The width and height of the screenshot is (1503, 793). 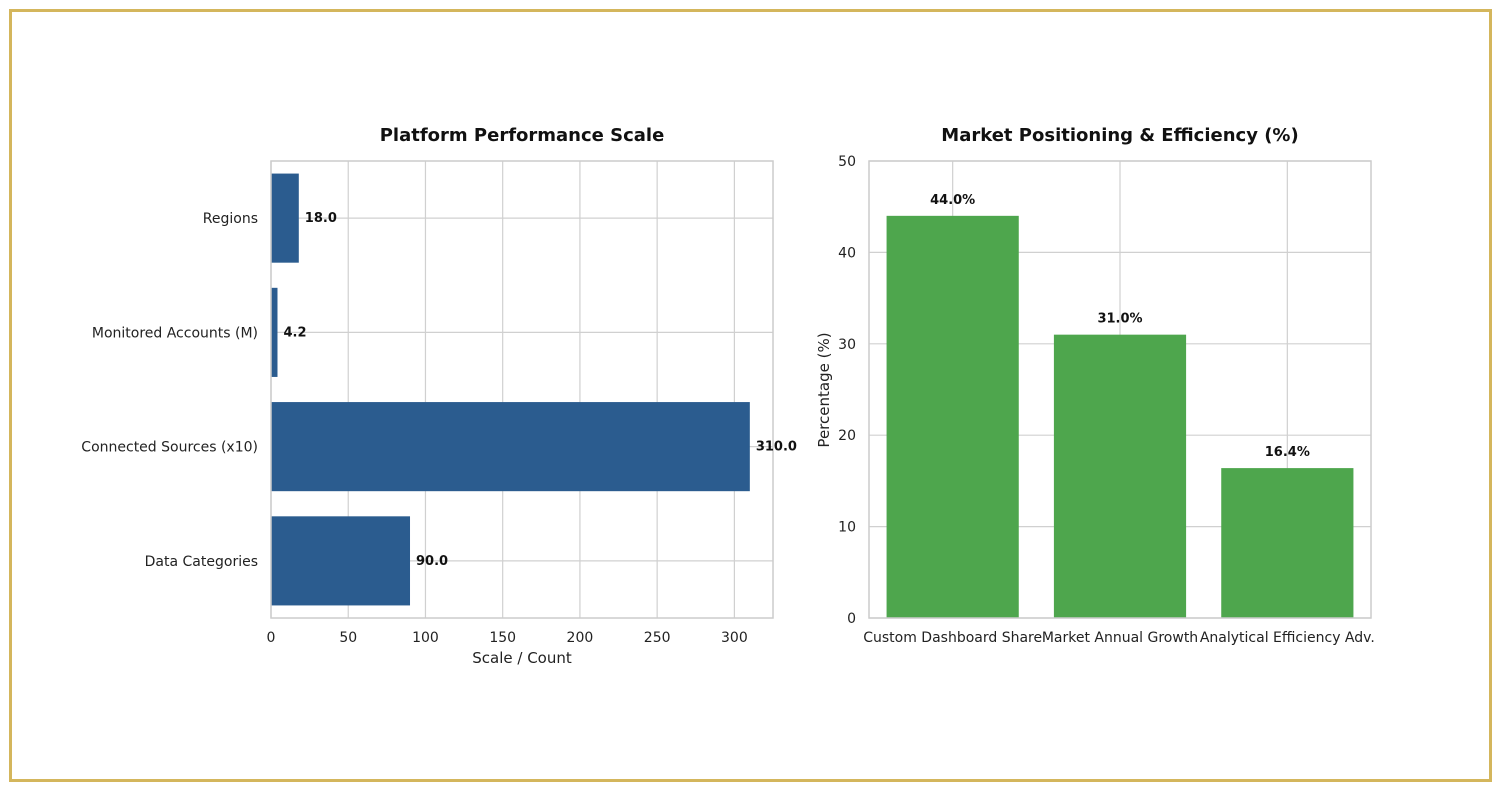 What do you see at coordinates (425, 638) in the screenshot?
I see `left-x-tick-label: 100` at bounding box center [425, 638].